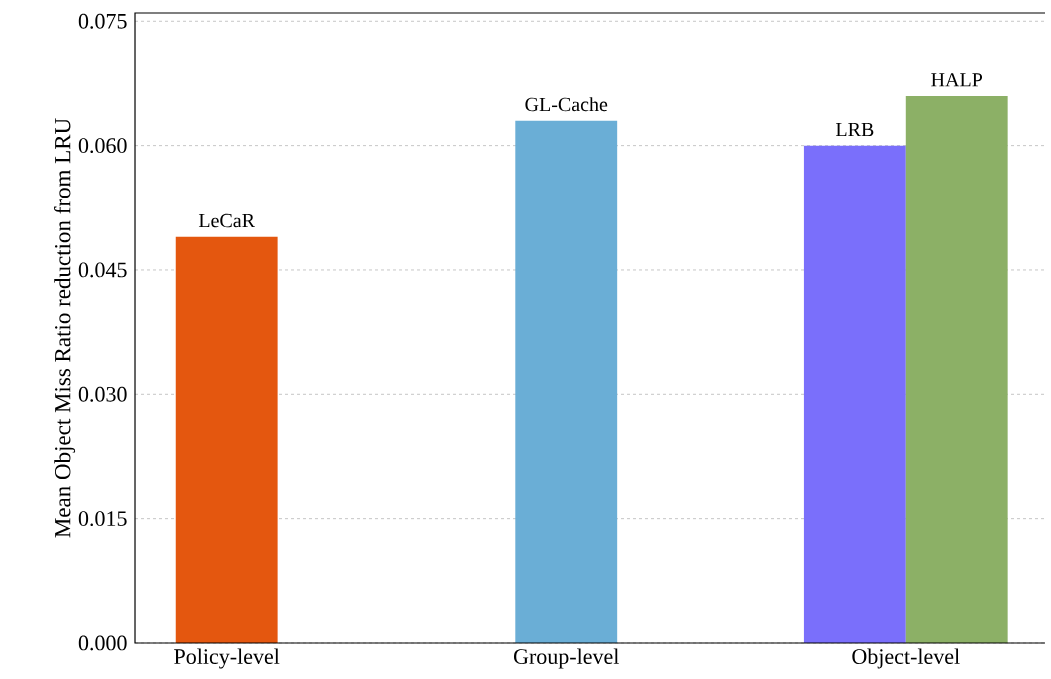 The height and width of the screenshot is (679, 1051). Describe the element at coordinates (102, 21) in the screenshot. I see `y-tick-label: 0.075` at that location.